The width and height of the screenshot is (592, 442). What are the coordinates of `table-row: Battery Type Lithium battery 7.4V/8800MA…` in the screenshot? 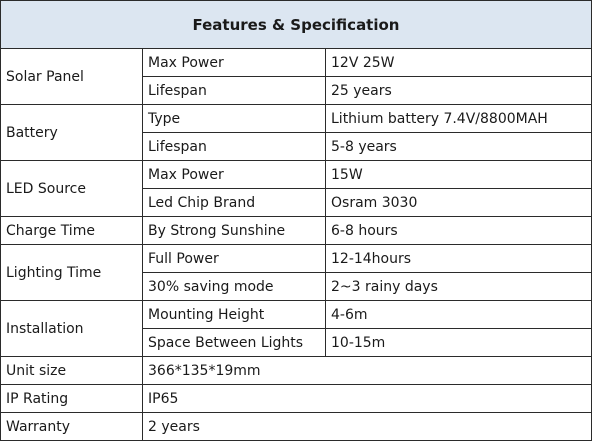 It's located at (296, 132).